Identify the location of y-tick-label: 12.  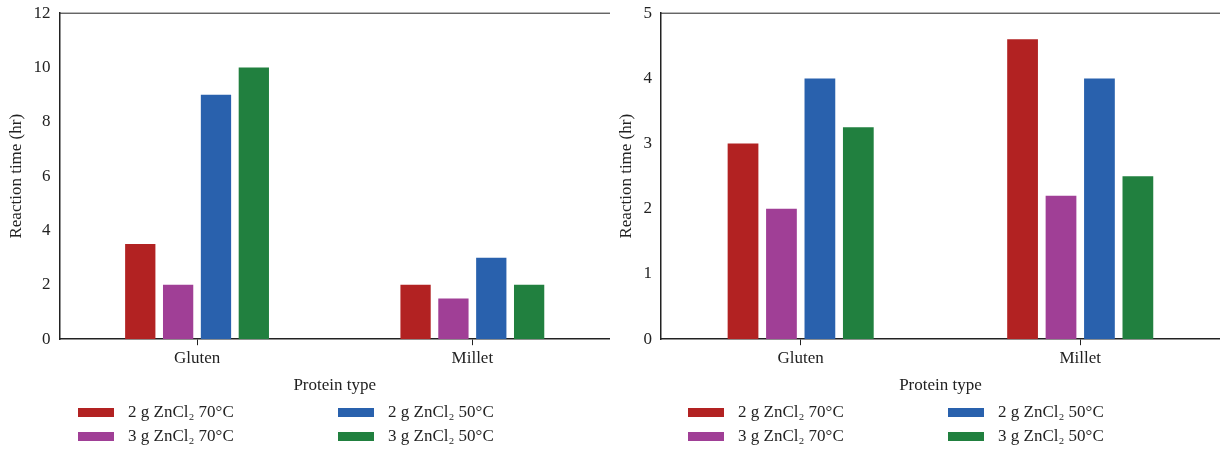
(42, 12).